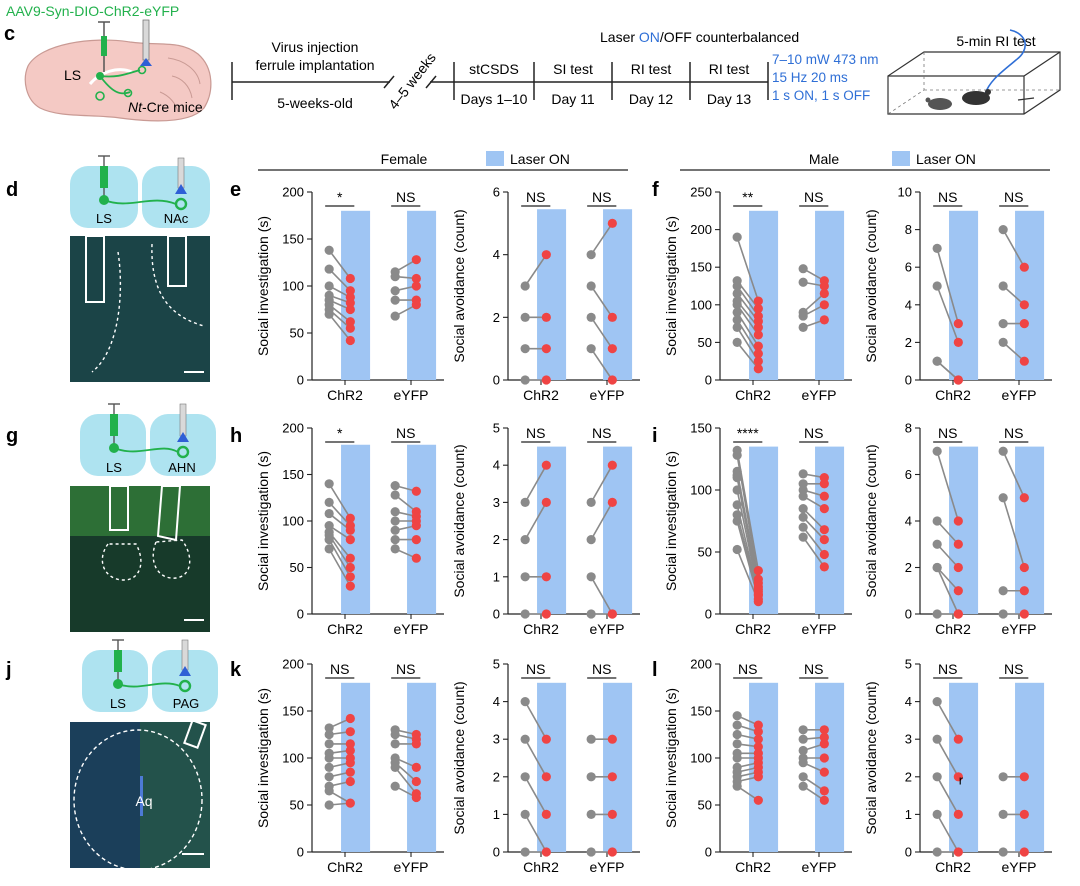  I want to click on y-tick-label: 1, so click(908, 814).